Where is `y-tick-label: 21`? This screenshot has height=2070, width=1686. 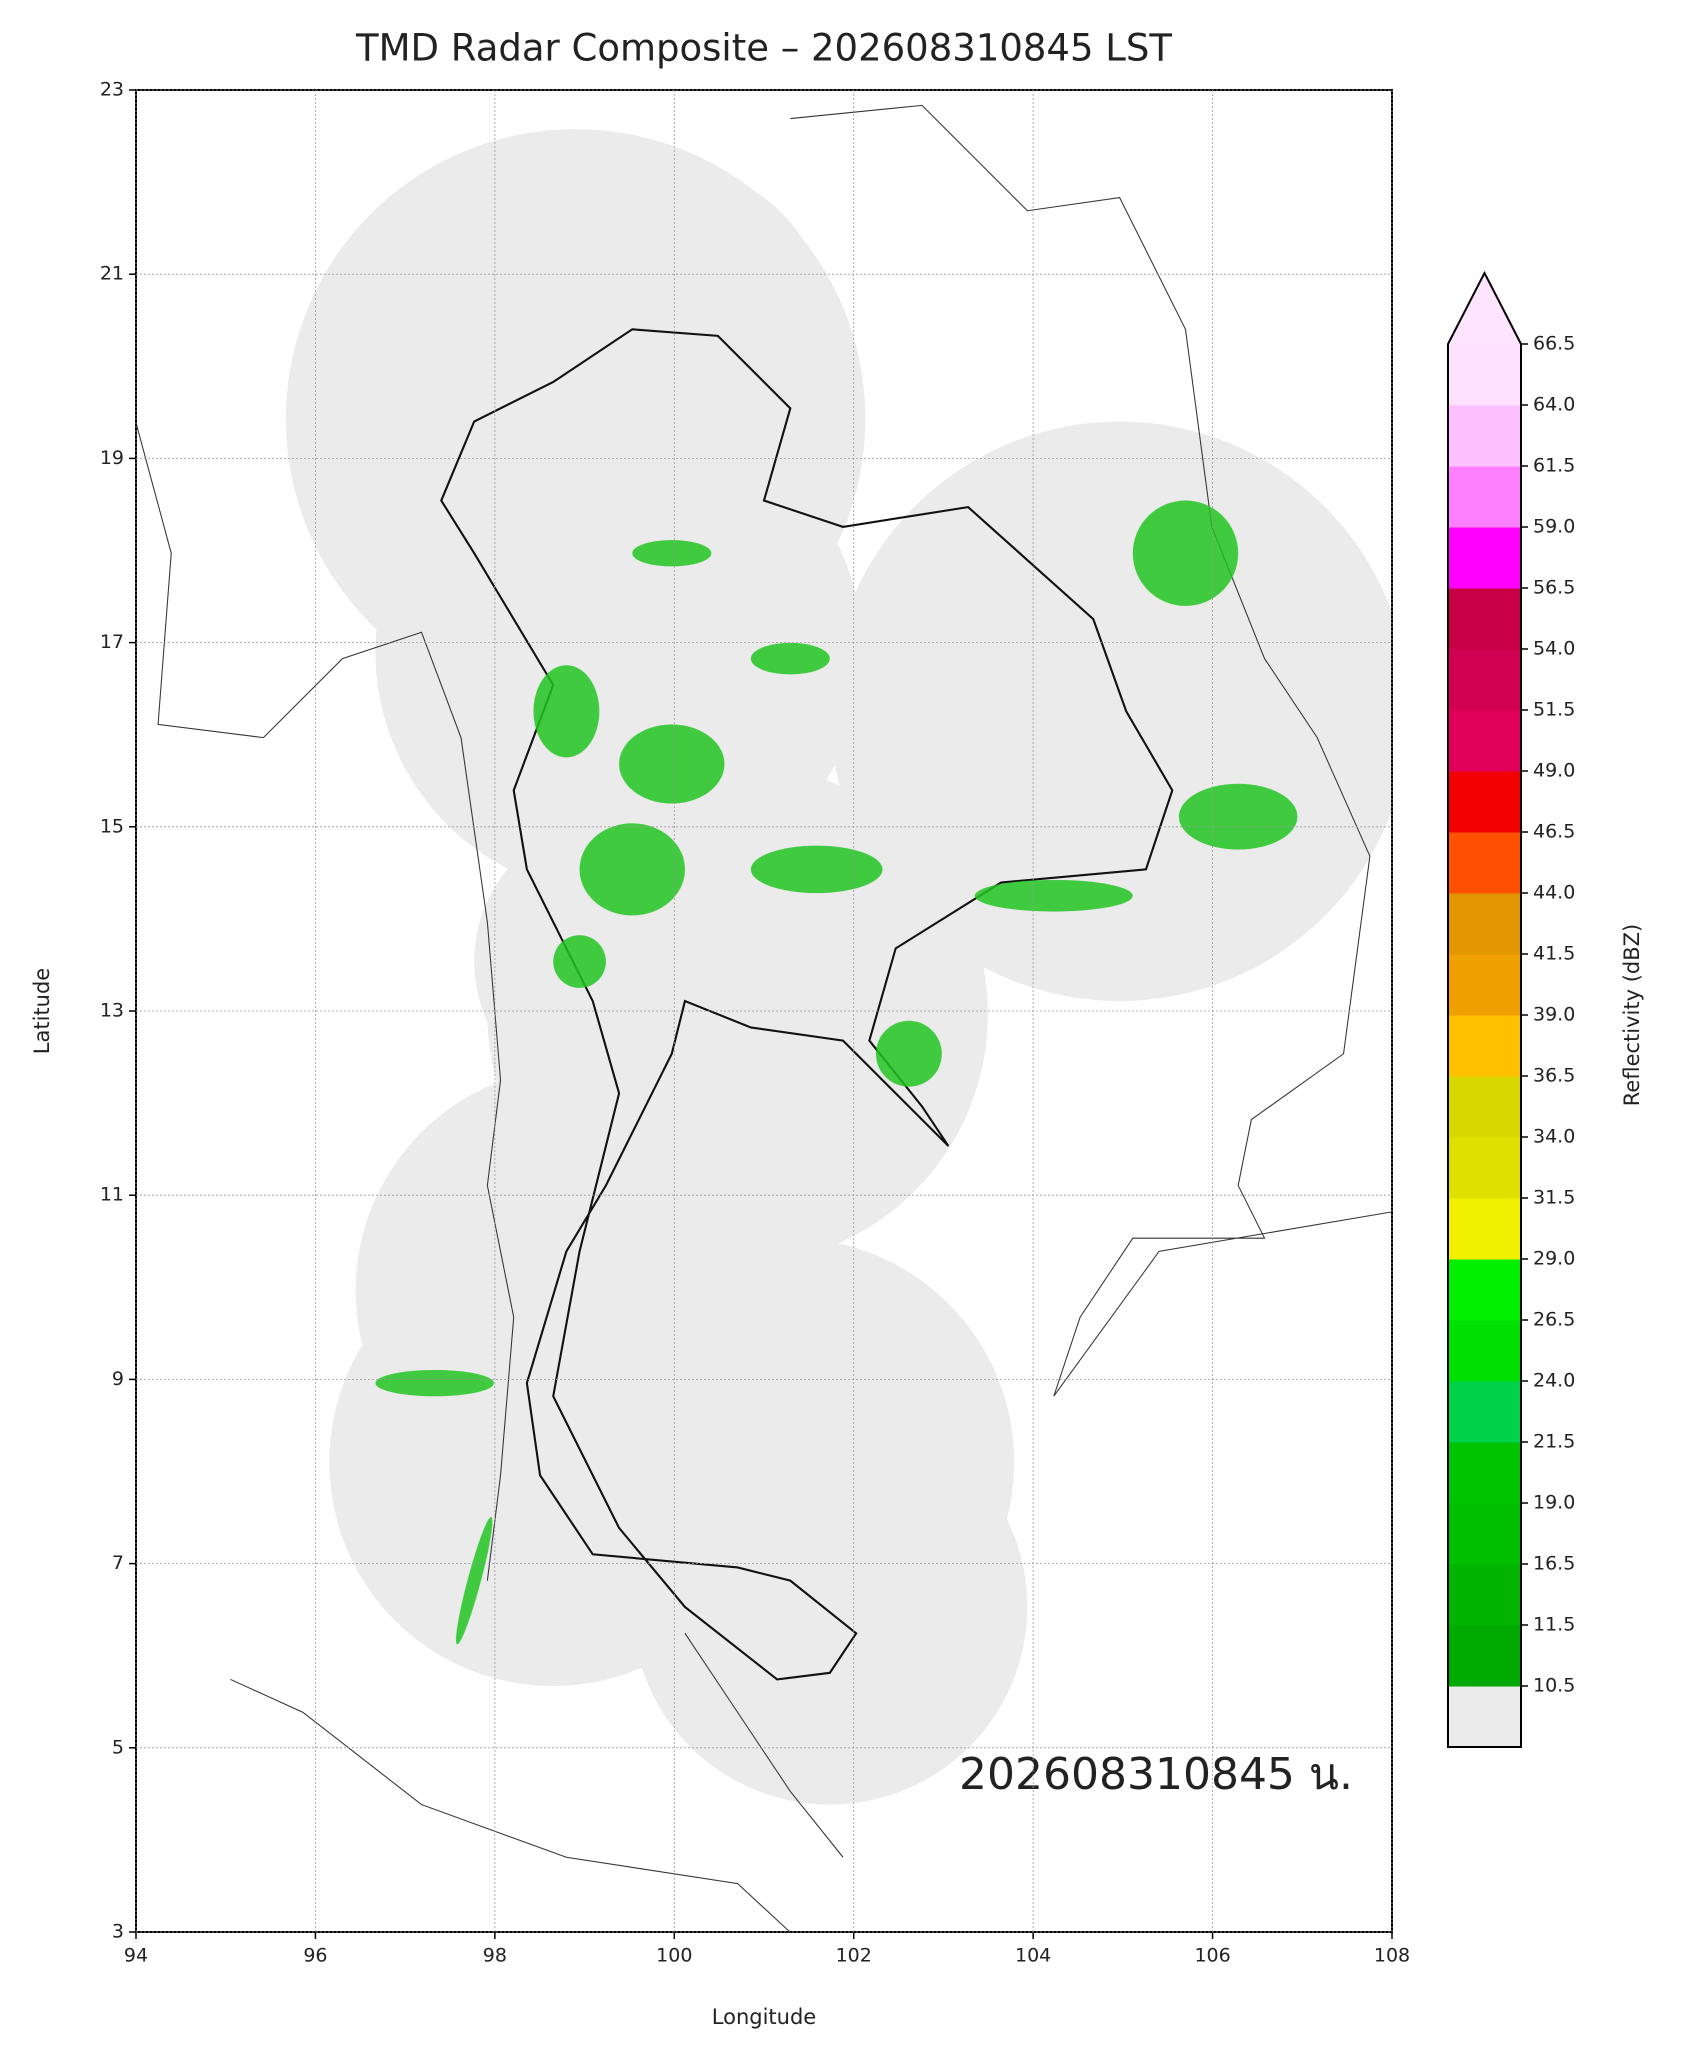
y-tick-label: 21 is located at coordinates (112, 274).